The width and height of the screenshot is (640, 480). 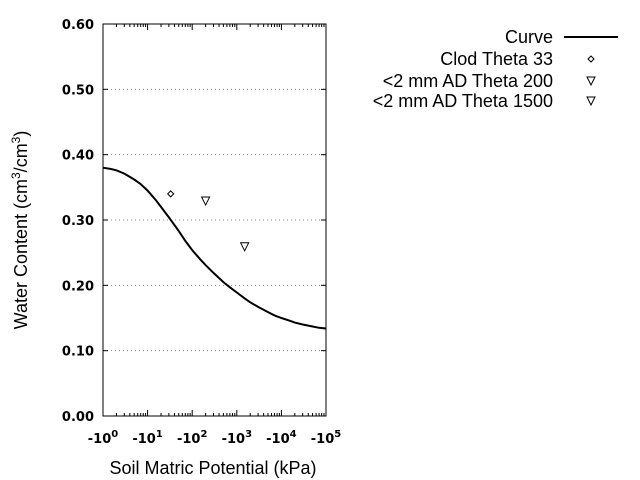 I want to click on x-tick-label: -105, so click(x=326, y=438).